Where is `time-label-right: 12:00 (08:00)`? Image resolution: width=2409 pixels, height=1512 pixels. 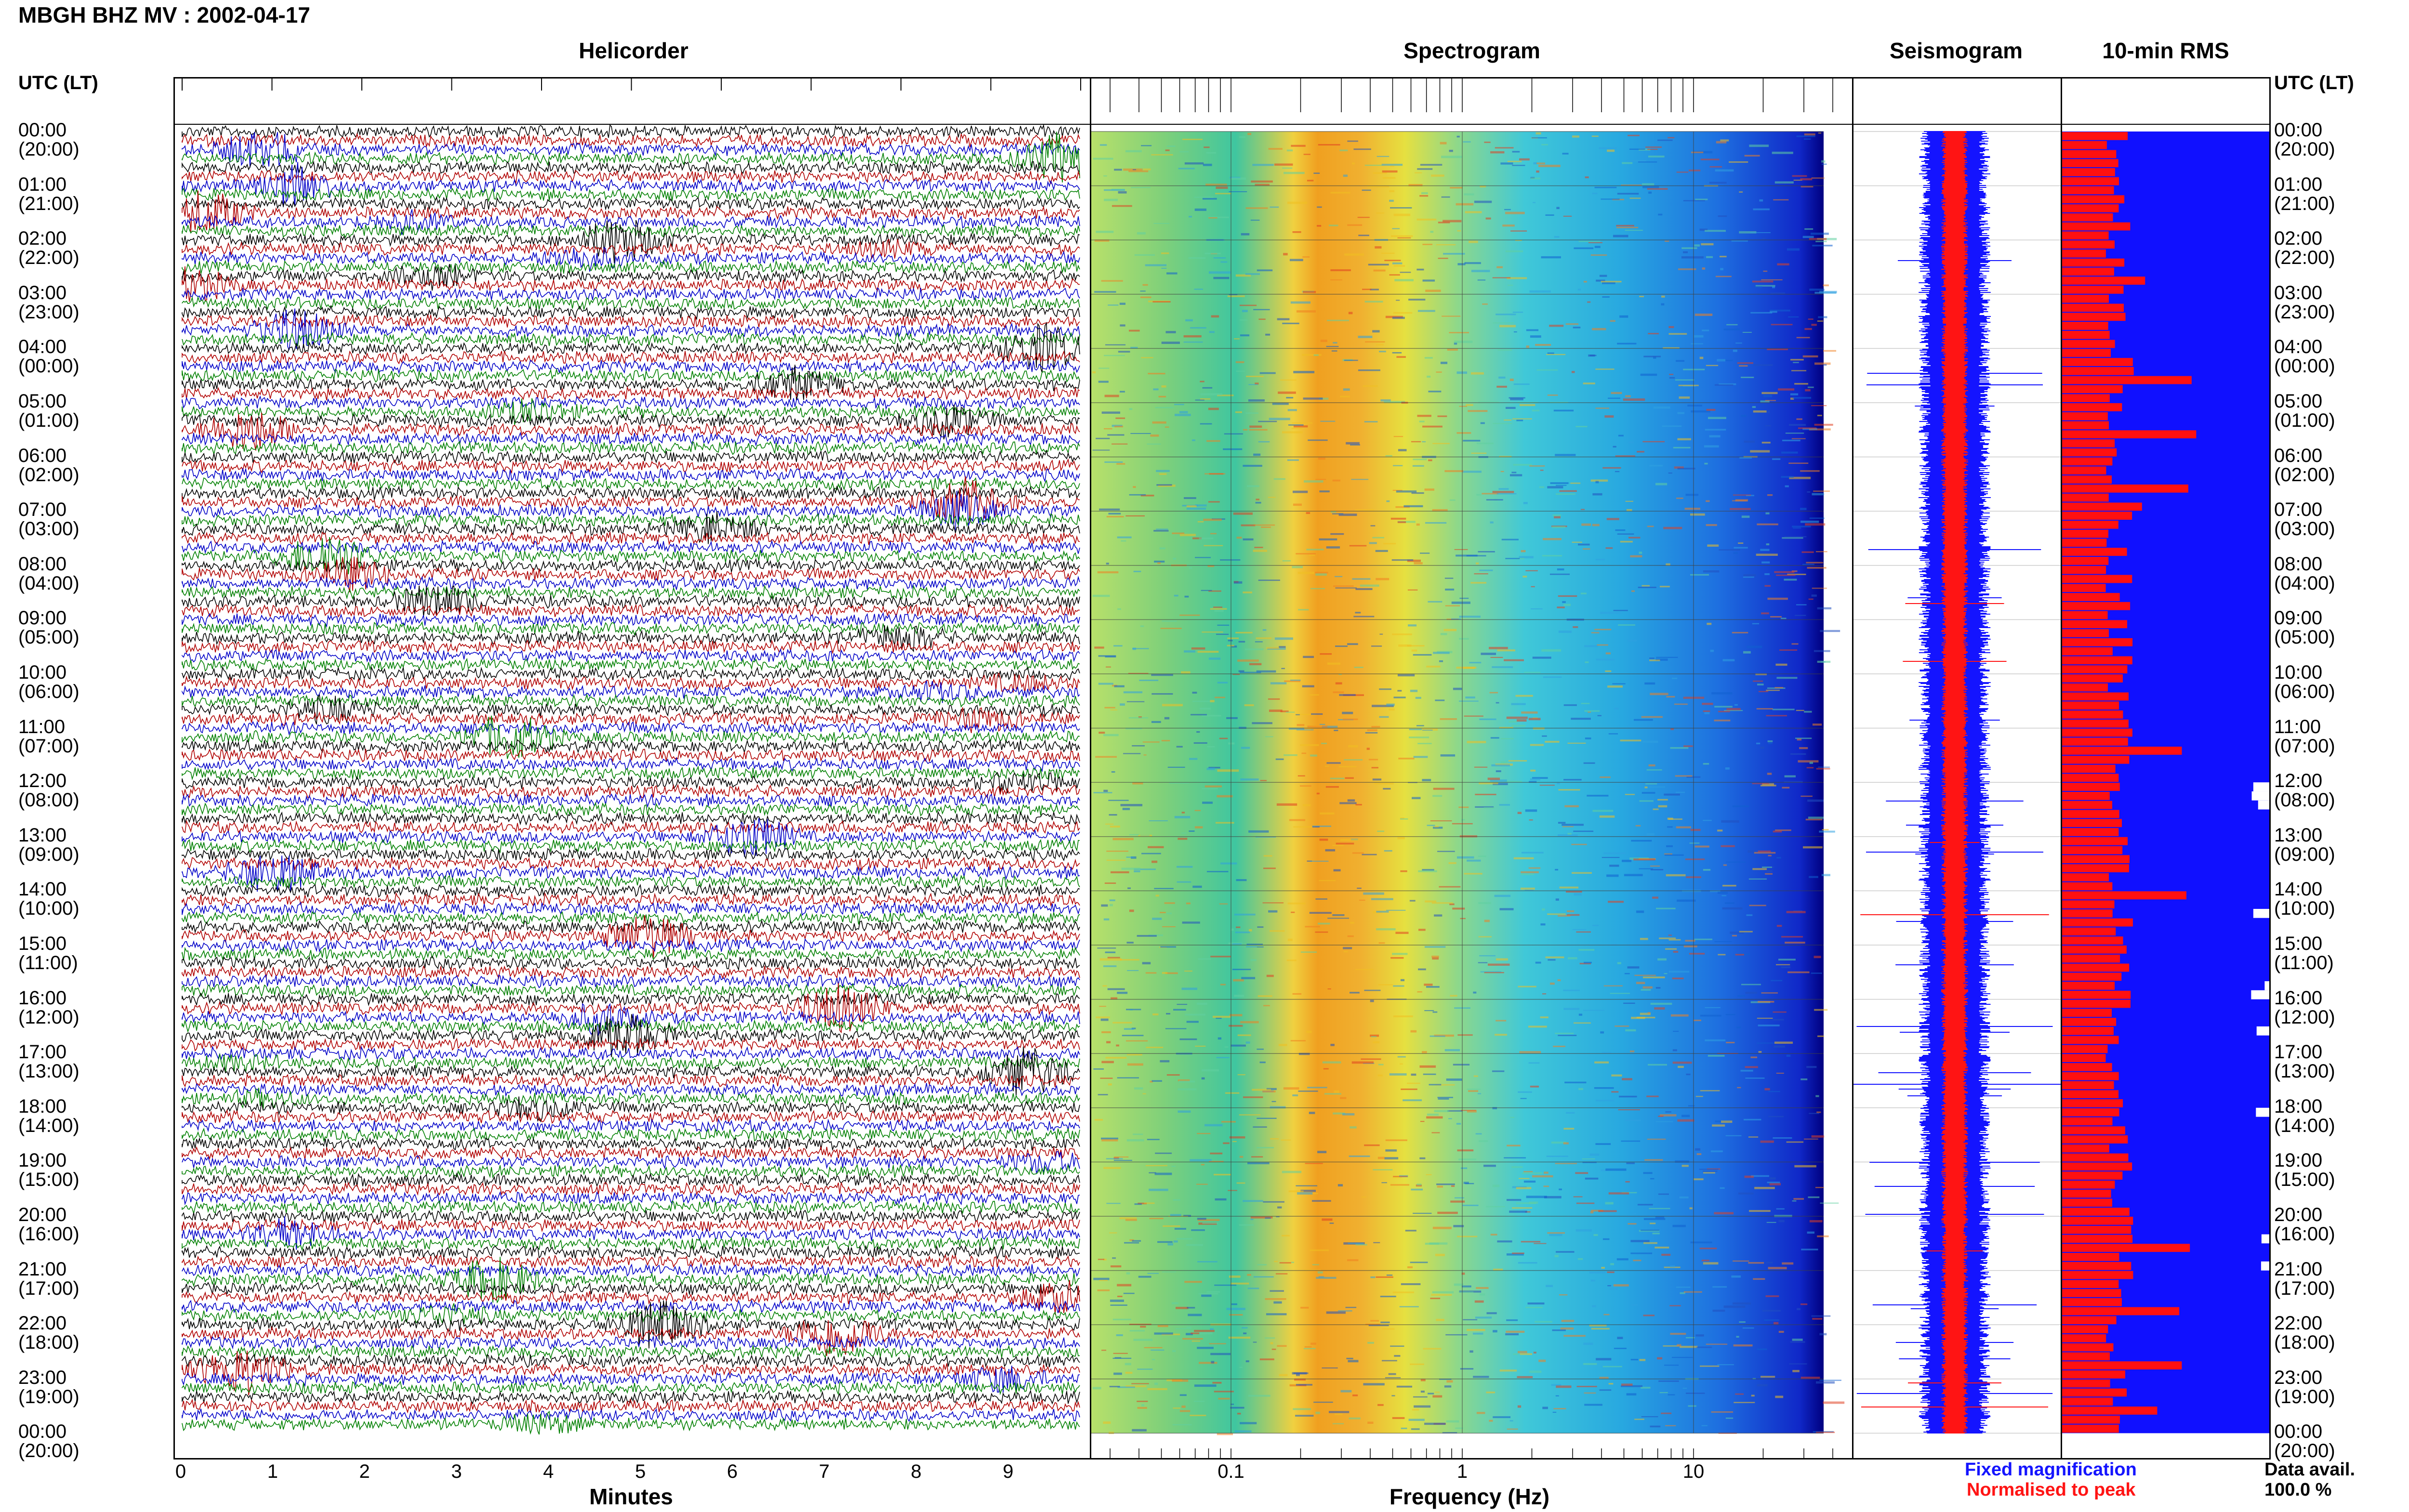
time-label-right: 12:00 (08:00) is located at coordinates (2304, 790).